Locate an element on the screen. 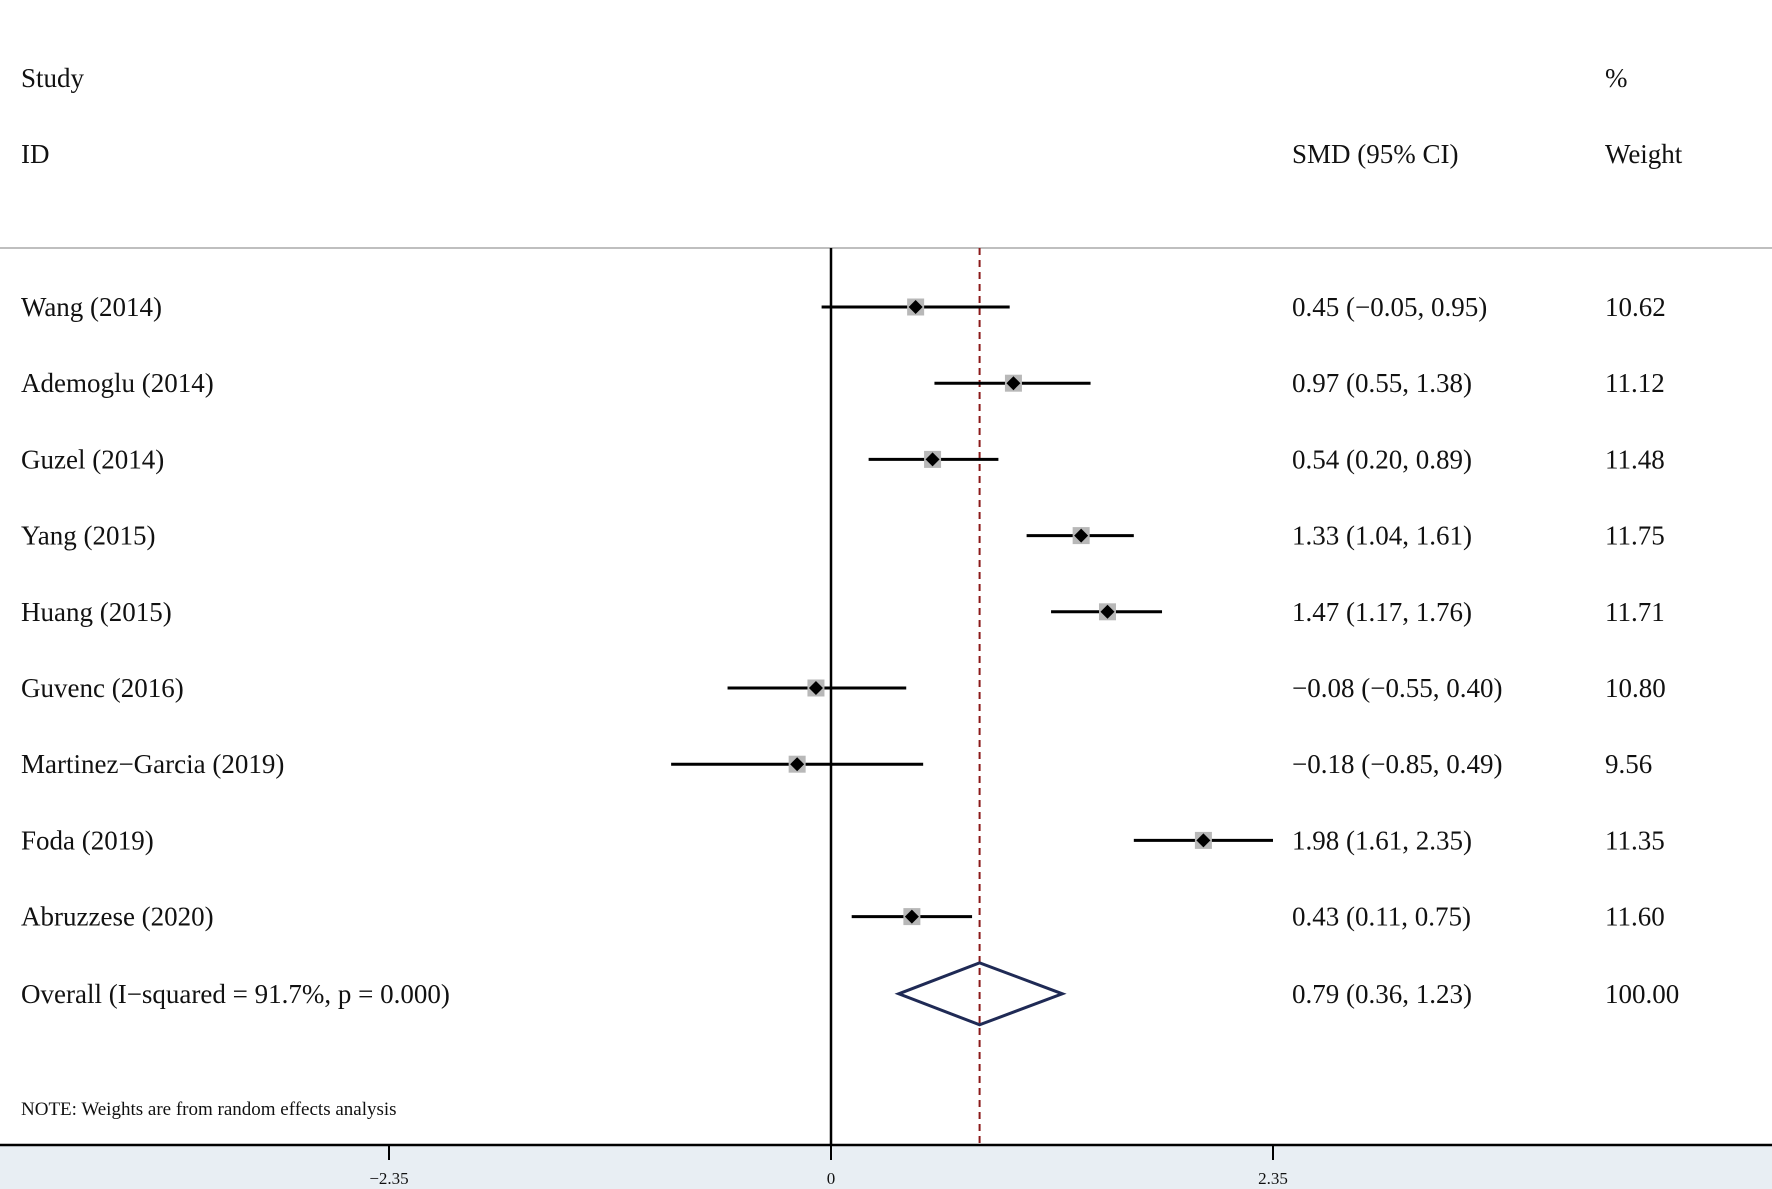 Image resolution: width=1772 pixels, height=1189 pixels. weight-value: 10.62 is located at coordinates (1635, 307).